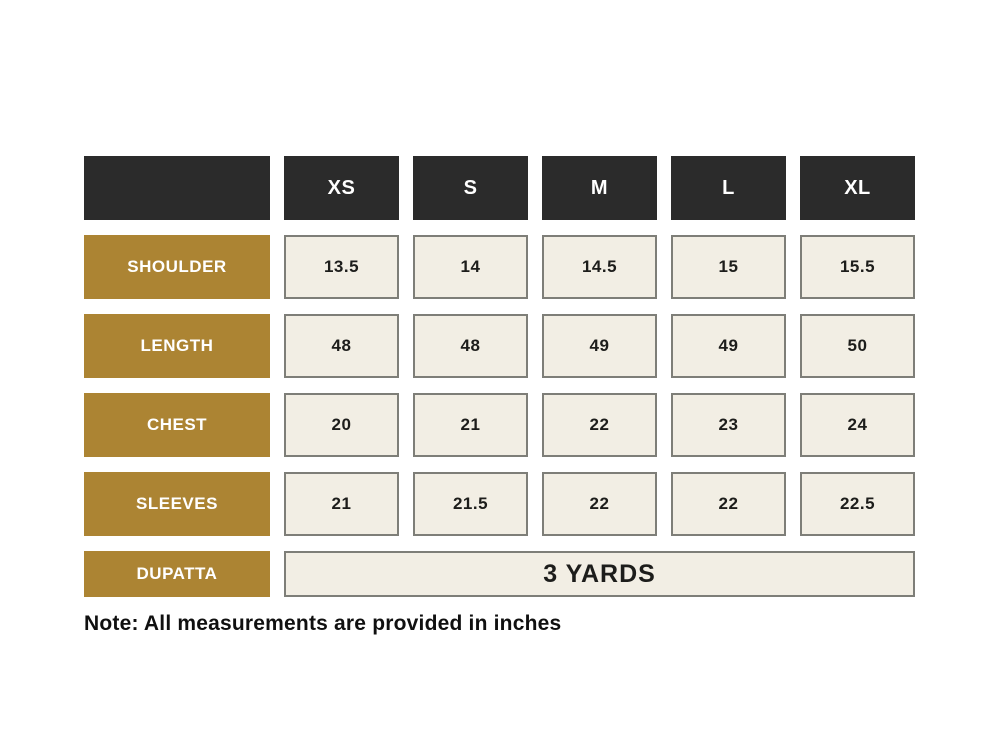 Image resolution: width=1000 pixels, height=750 pixels. What do you see at coordinates (177, 574) in the screenshot?
I see `row-label-dupatta: DUPATTA` at bounding box center [177, 574].